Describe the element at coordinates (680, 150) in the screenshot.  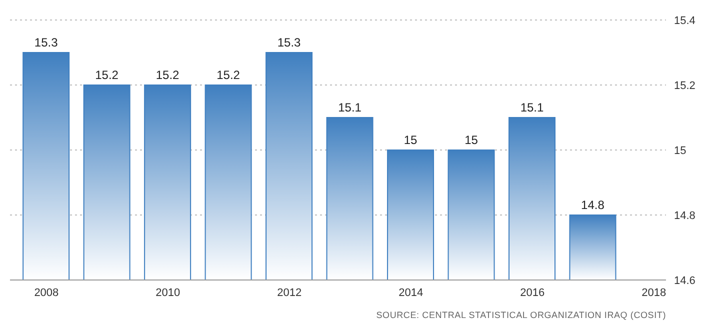
I see `y-tick-label: 15` at that location.